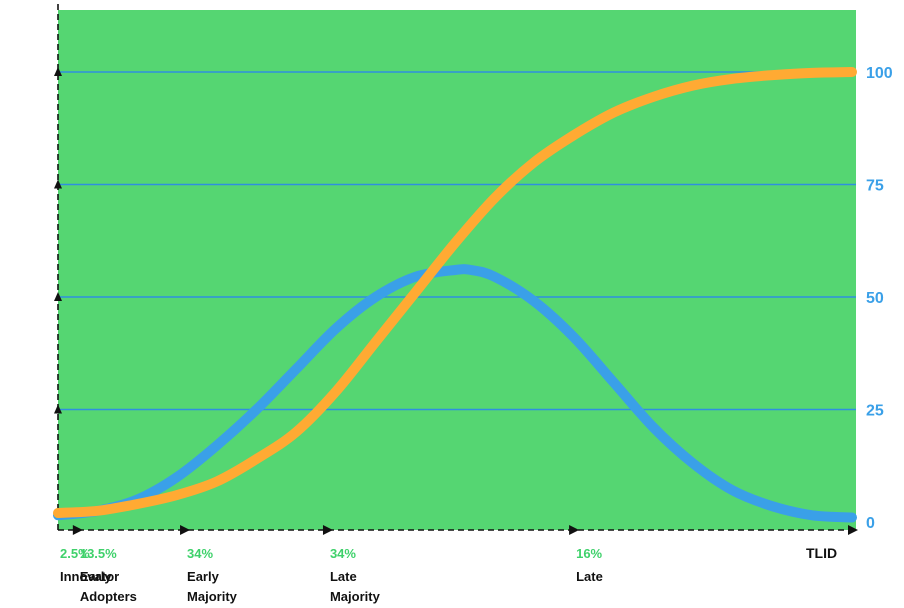  What do you see at coordinates (96, 576) in the screenshot?
I see `segment-label-1-0: Early` at bounding box center [96, 576].